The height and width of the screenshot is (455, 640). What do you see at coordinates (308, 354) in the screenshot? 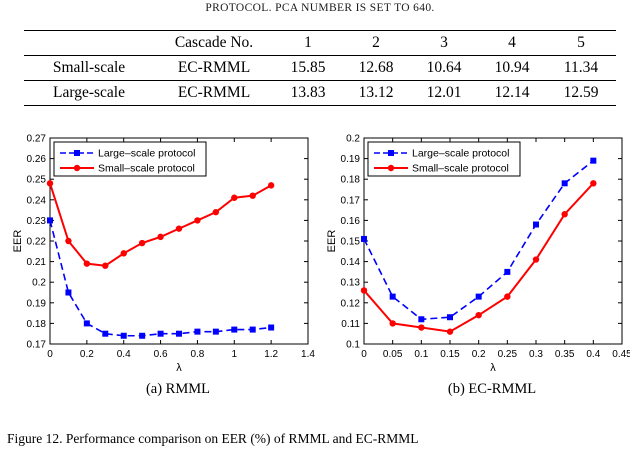
I see `x-tick-label: 1.4` at bounding box center [308, 354].